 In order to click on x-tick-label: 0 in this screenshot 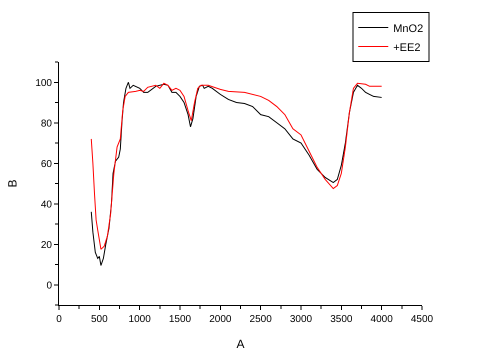, I will do `click(59, 319)`.